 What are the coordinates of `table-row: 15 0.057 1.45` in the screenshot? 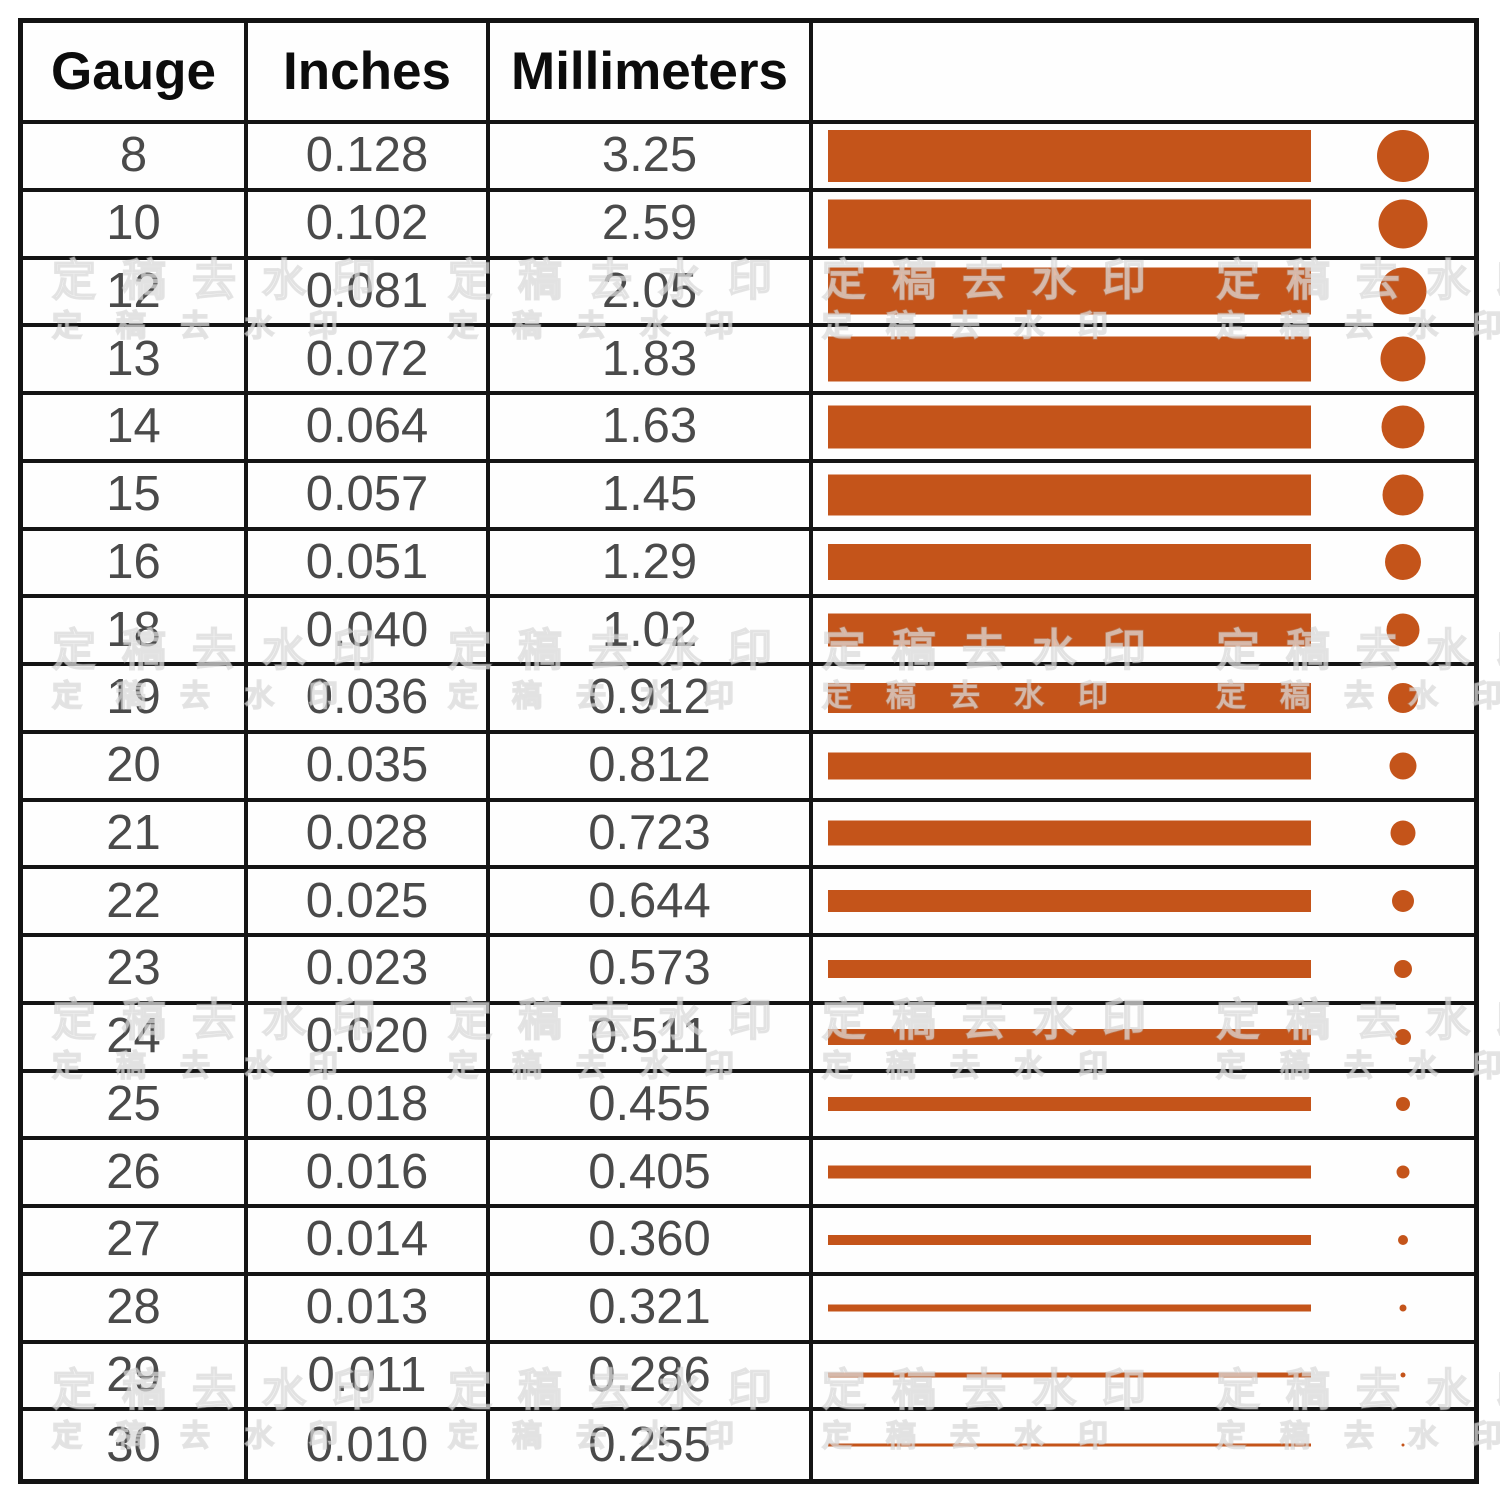 It's located at (748, 496).